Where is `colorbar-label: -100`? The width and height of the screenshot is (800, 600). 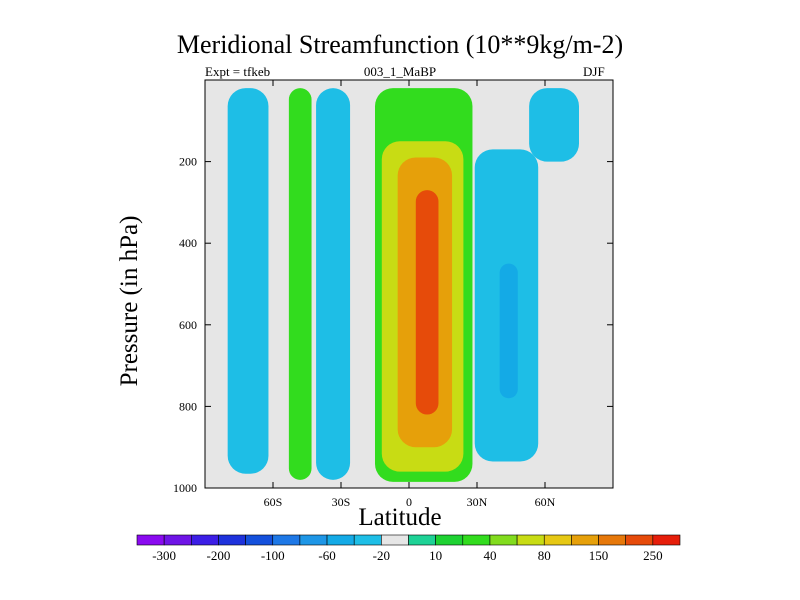
colorbar-label: -100 is located at coordinates (273, 555).